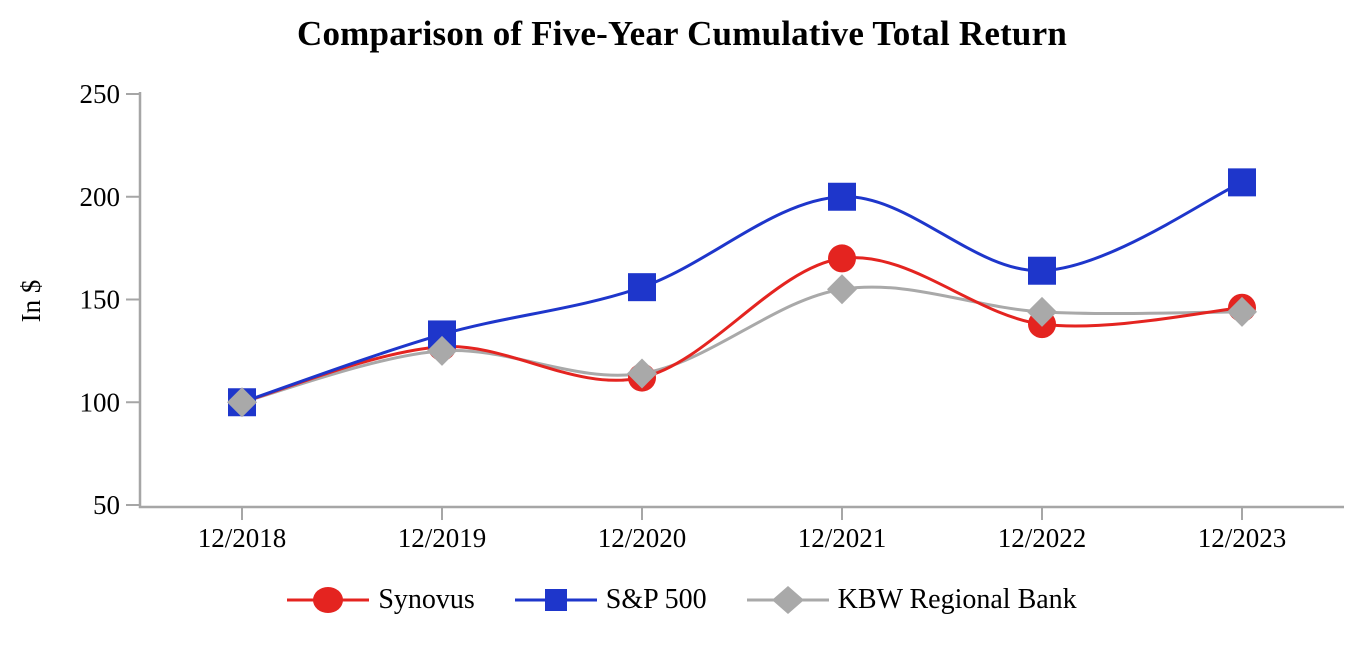 Image resolution: width=1364 pixels, height=650 pixels. I want to click on x-tick-label: 12/2022, so click(1042, 538).